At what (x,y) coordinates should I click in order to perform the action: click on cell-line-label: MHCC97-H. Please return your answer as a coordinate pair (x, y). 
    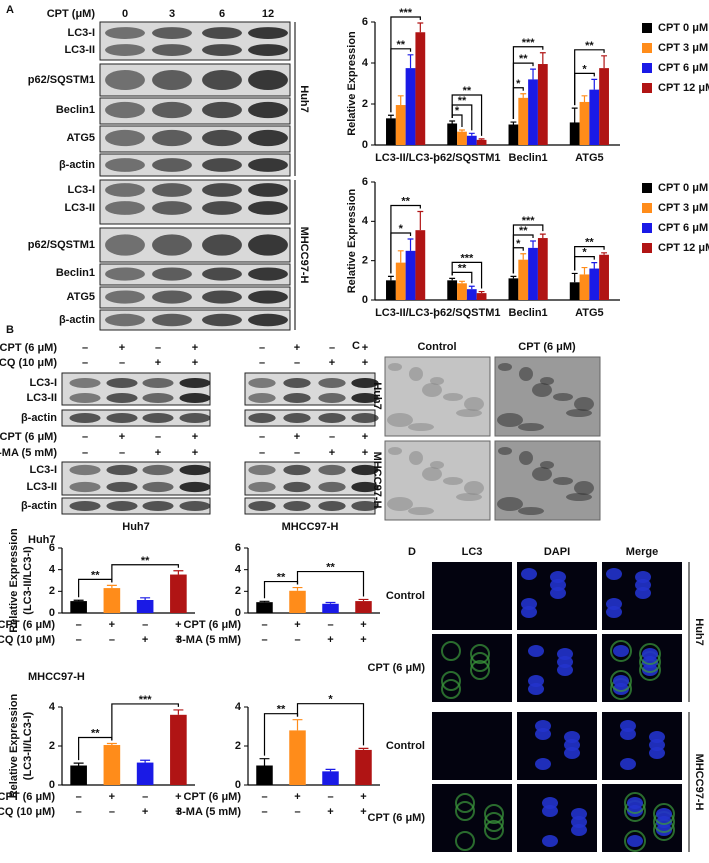
    Looking at the image, I should click on (310, 527).